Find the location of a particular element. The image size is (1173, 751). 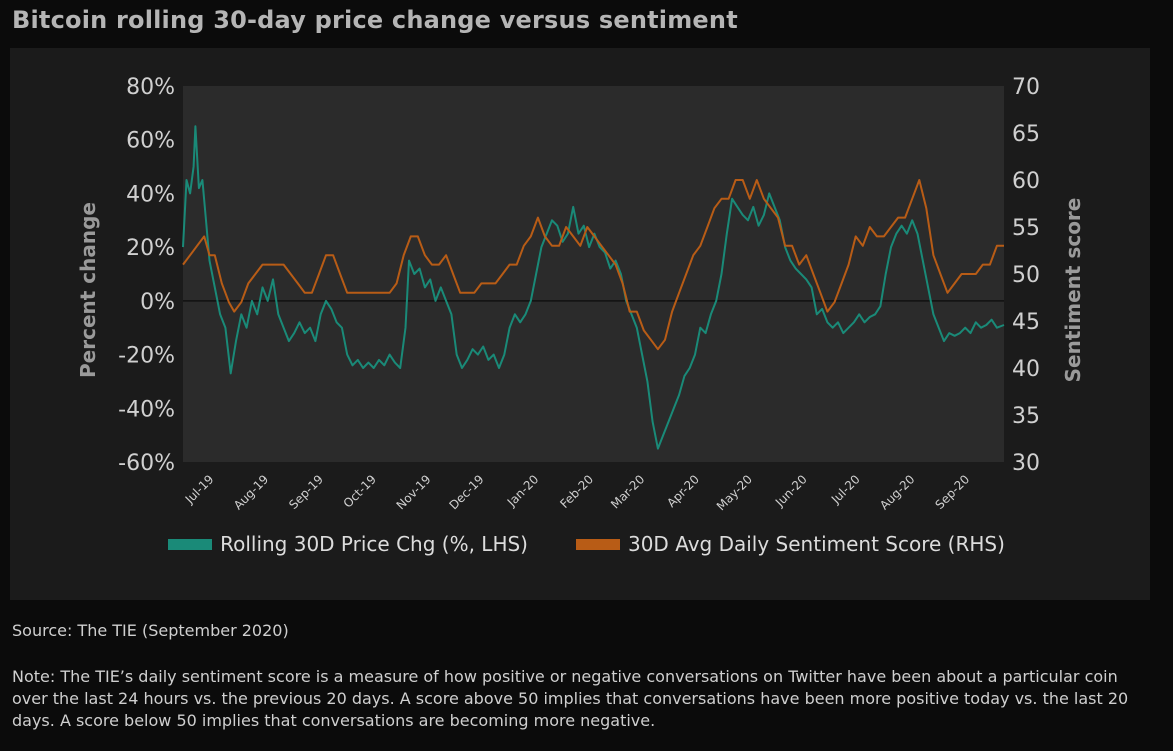

x-tick-label: Dec-19 is located at coordinates (466, 492).